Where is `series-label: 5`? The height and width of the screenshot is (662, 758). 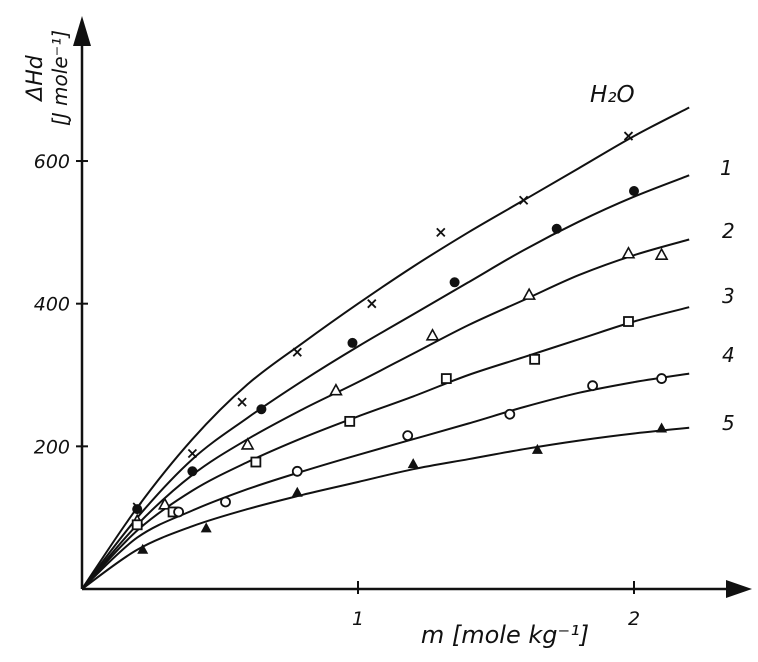 series-label: 5 is located at coordinates (728, 423).